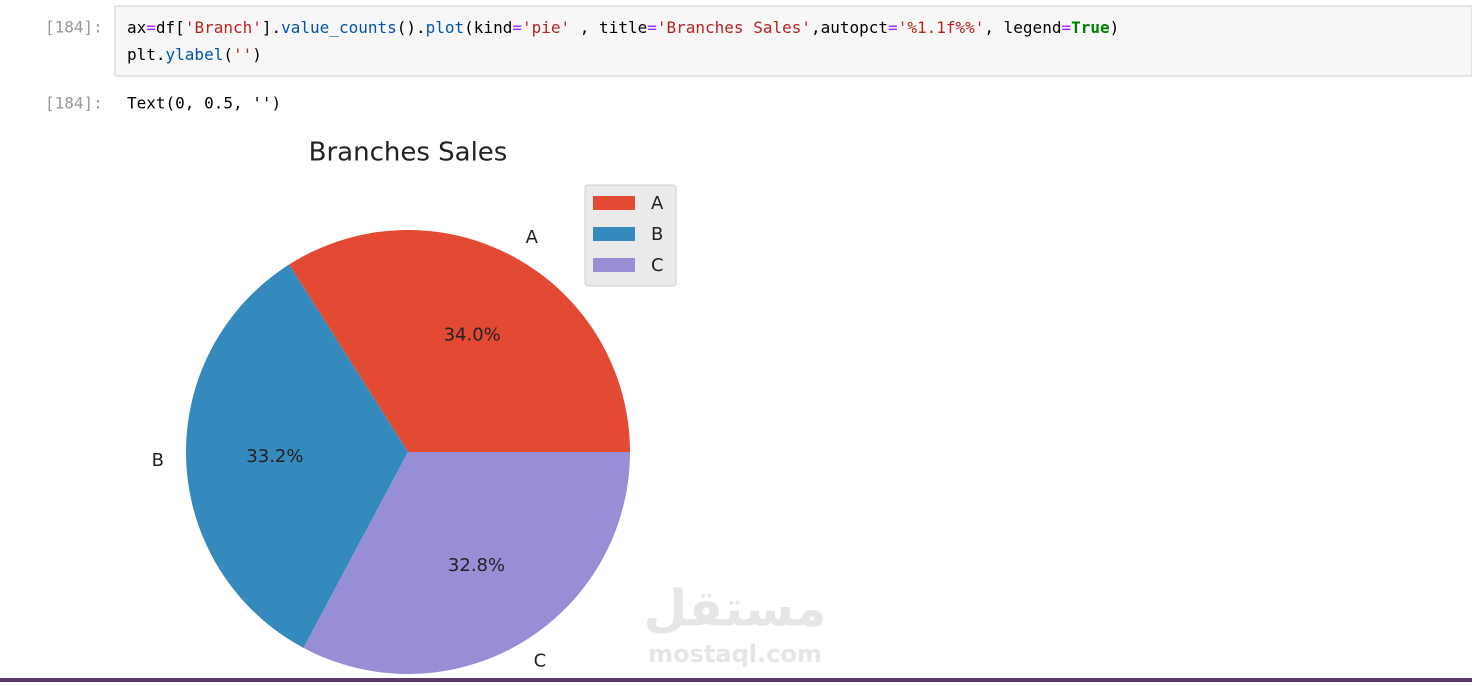  What do you see at coordinates (339, 27) in the screenshot?
I see `code-token: value_counts` at bounding box center [339, 27].